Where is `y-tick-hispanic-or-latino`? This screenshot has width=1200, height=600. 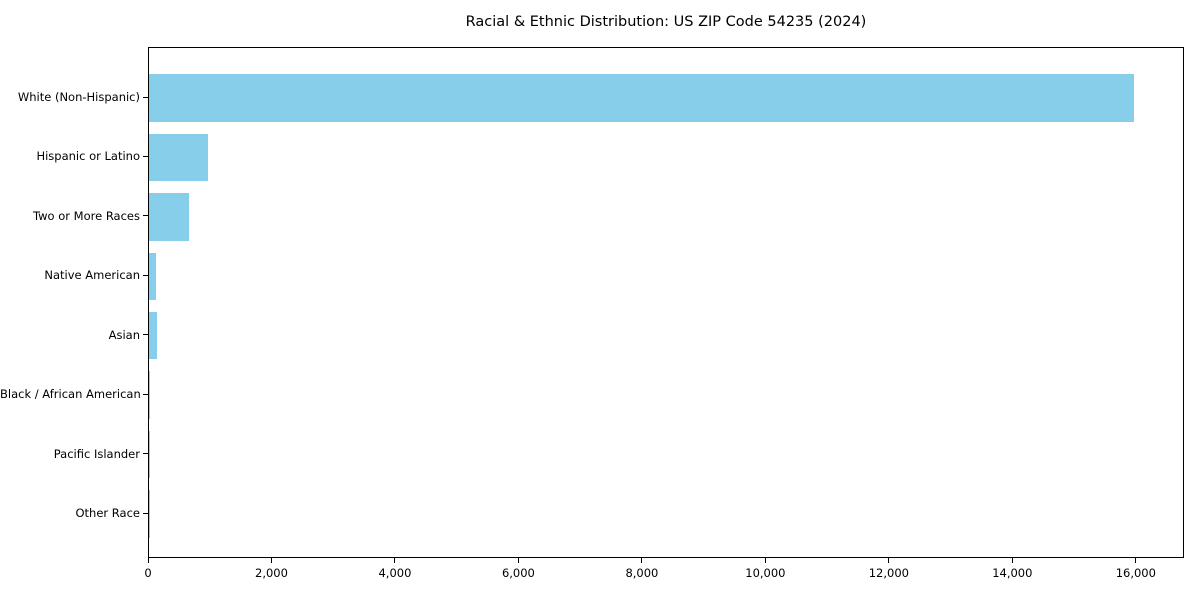
y-tick-hispanic-or-latino is located at coordinates (145, 156).